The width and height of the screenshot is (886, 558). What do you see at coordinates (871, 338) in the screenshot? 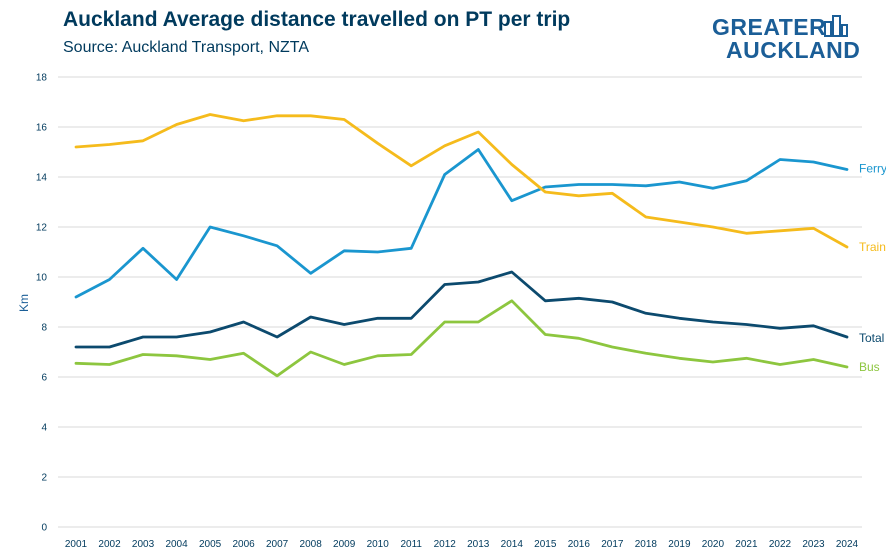
I see `series-label-total: Total` at bounding box center [871, 338].